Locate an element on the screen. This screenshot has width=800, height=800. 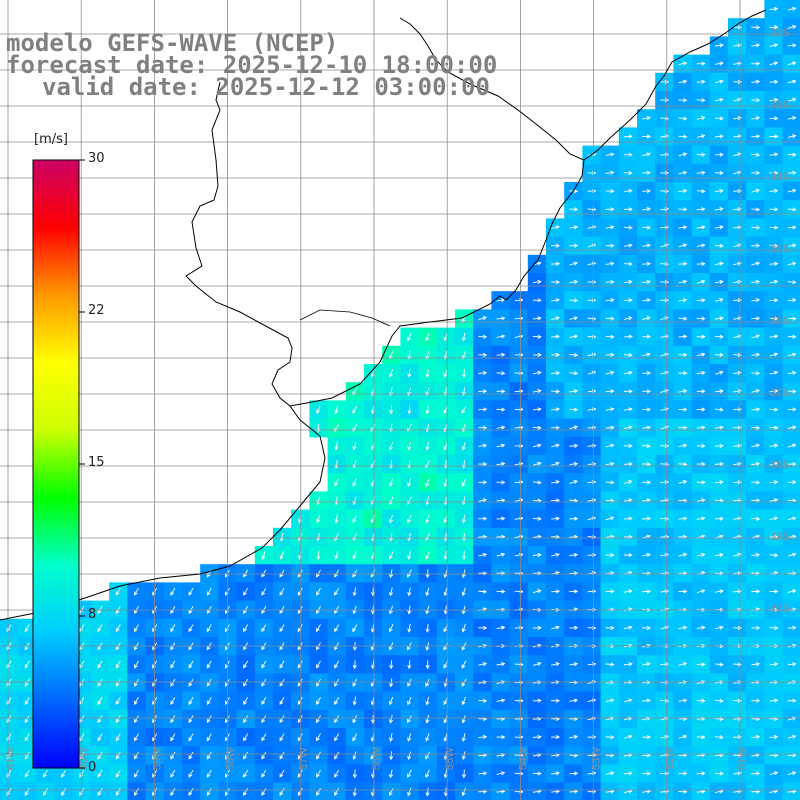
latitude-label: 36S is located at coordinates (780, 321).